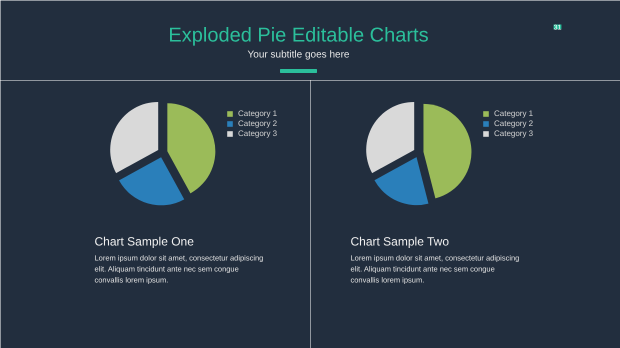 This screenshot has width=620, height=348. I want to click on text: Chart Sample Two, so click(400, 241).